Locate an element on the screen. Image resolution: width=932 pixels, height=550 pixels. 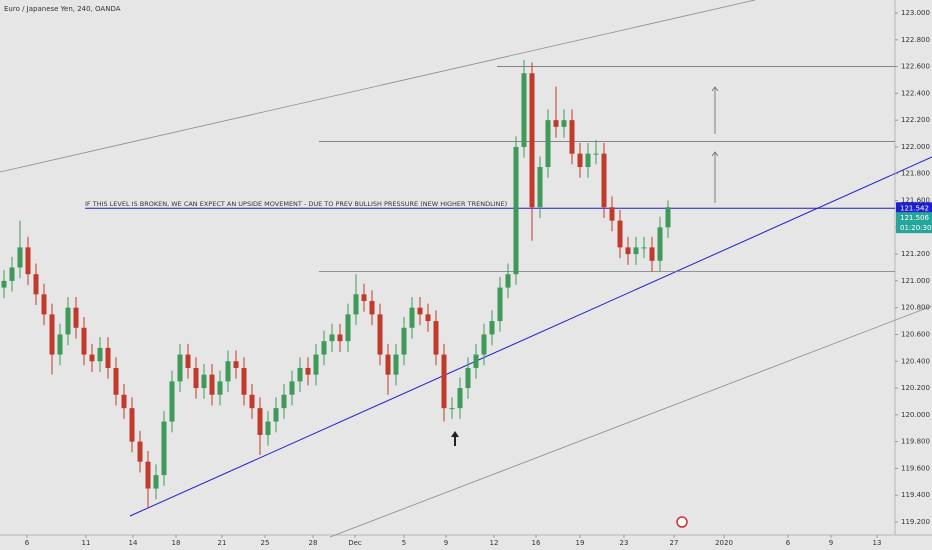
level-price-label: 121.542 is located at coordinates (914, 208).